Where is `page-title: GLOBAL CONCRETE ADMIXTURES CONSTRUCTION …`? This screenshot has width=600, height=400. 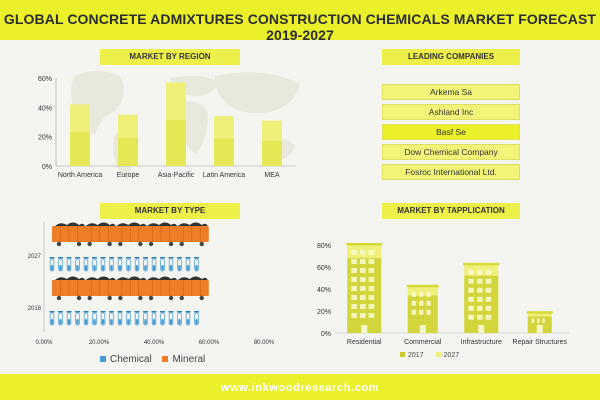
page-title: GLOBAL CONCRETE ADMIXTURES CONSTRUCTION … is located at coordinates (300, 27).